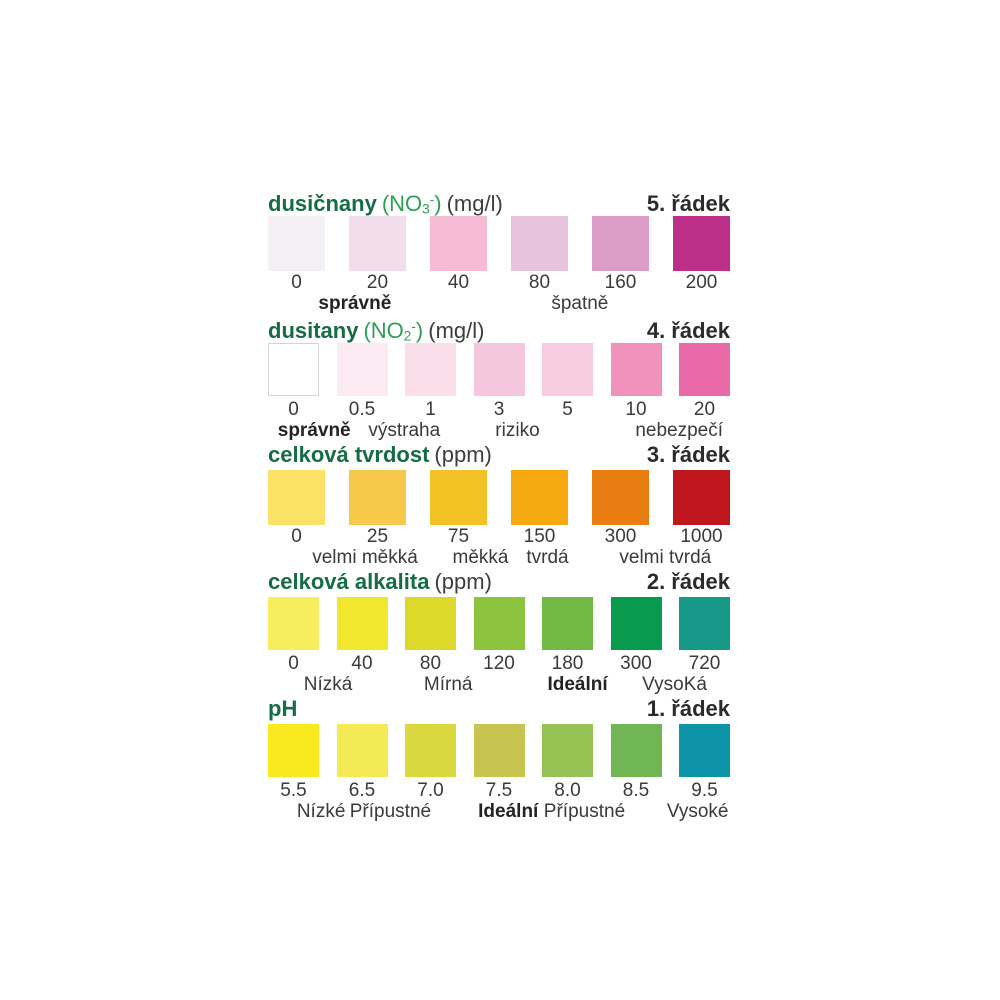 This screenshot has width=1000, height=1000. I want to click on value-row: 0 20 40 80 160 200, so click(499, 283).